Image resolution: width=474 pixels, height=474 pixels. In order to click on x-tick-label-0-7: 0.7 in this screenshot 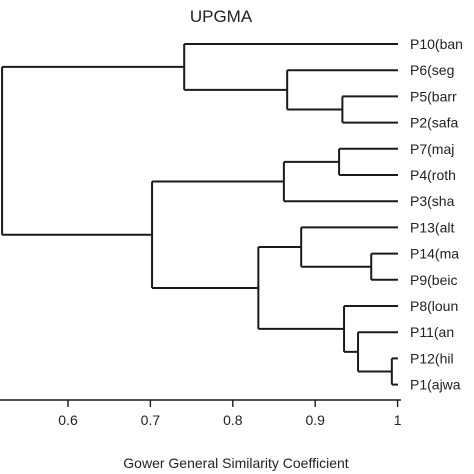, I will do `click(151, 420)`.